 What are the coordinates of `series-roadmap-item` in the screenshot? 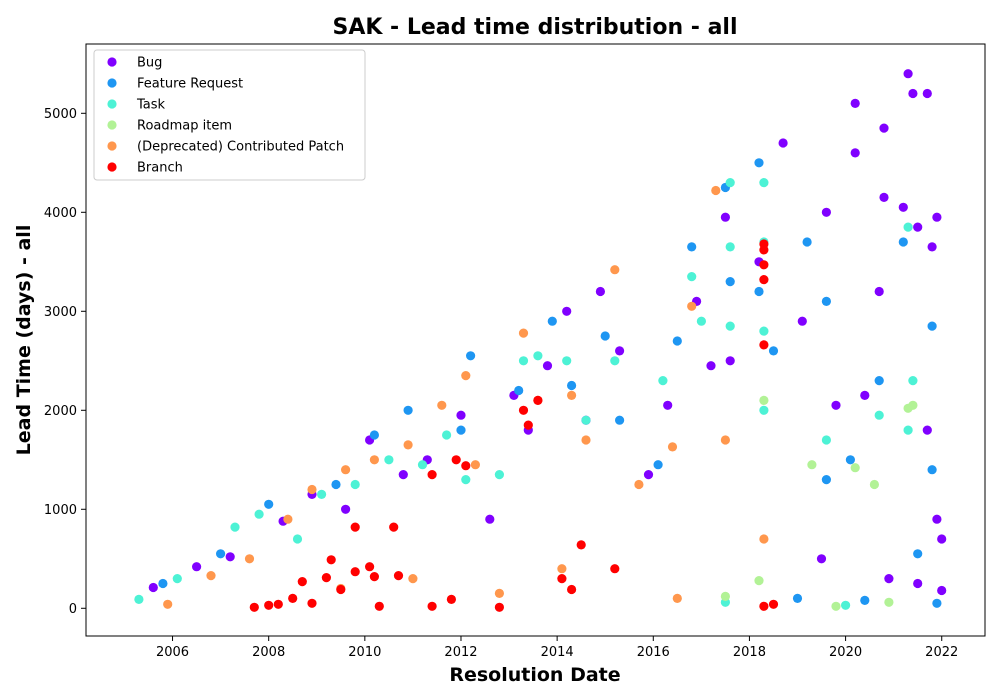 It's located at (819, 503).